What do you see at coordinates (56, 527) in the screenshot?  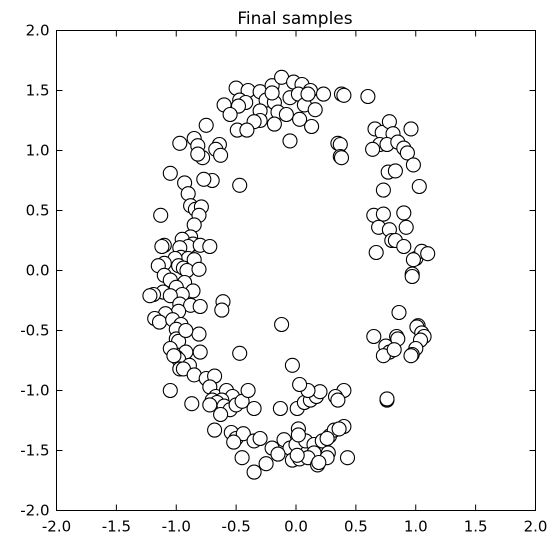 I see `x-tick-label: -2.0` at bounding box center [56, 527].